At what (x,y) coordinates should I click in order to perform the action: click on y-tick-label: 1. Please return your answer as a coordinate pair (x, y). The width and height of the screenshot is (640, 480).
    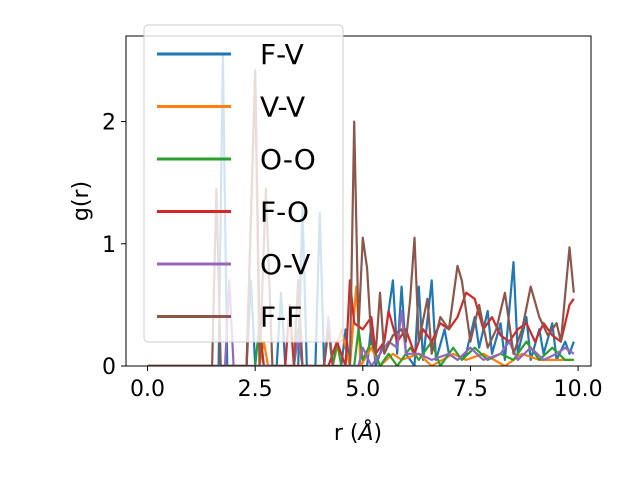
    Looking at the image, I should click on (109, 245).